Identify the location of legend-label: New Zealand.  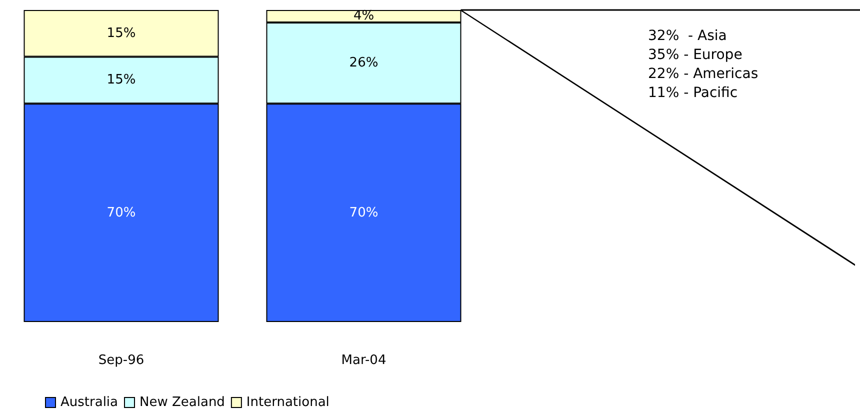
(182, 402).